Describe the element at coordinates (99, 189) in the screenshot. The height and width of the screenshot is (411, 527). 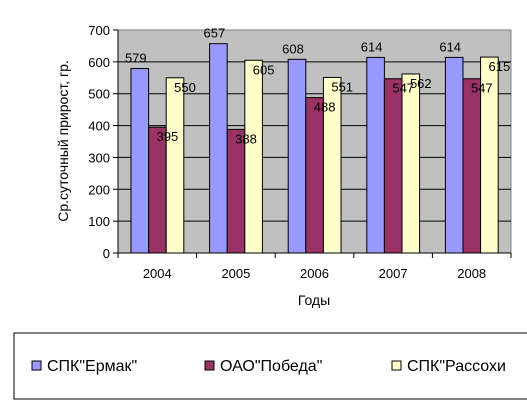
I see `y-tick-label: 200` at that location.